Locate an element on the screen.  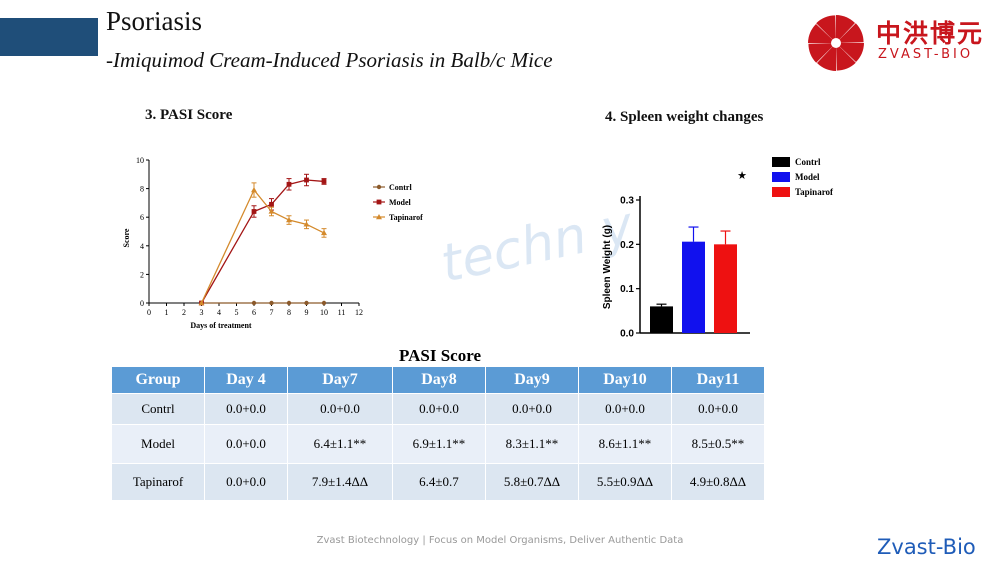
x-tick-label: 4 is located at coordinates (219, 312).